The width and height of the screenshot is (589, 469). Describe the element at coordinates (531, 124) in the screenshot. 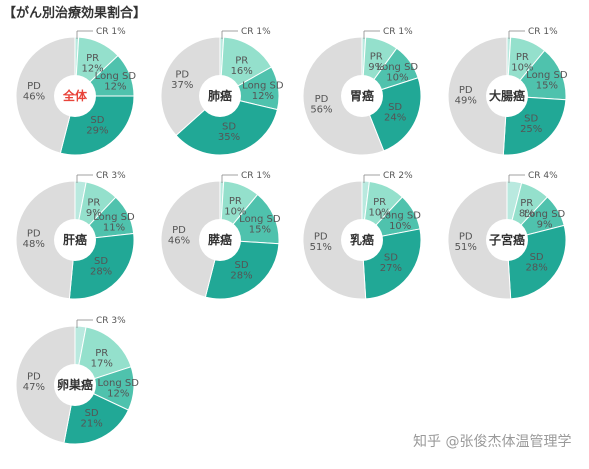

I see `slice-label-sd: SD 25%` at that location.